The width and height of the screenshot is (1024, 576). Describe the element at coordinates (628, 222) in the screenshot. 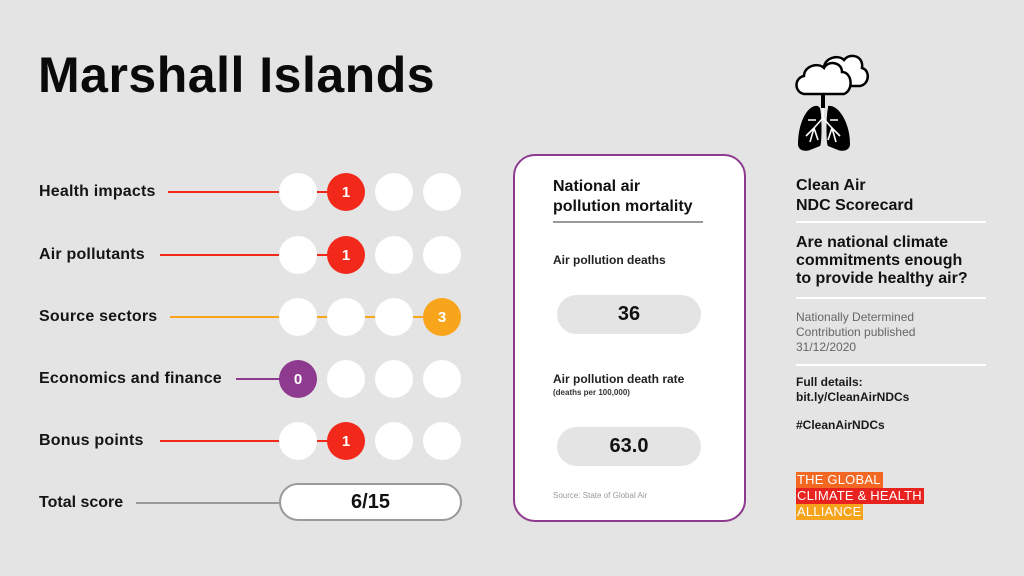

I see `card-divider` at that location.